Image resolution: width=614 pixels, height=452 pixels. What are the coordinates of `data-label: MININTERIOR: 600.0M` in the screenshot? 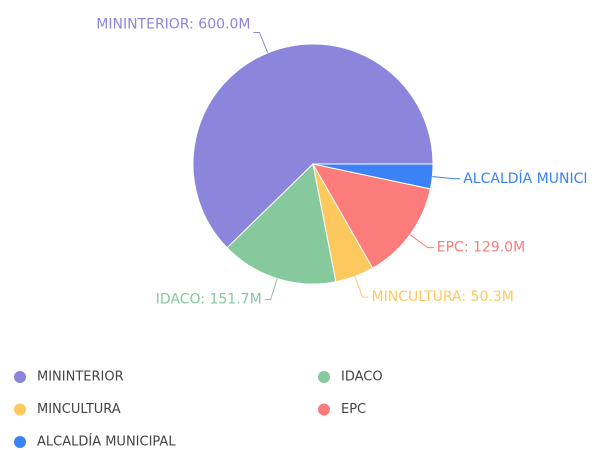 It's located at (173, 24).